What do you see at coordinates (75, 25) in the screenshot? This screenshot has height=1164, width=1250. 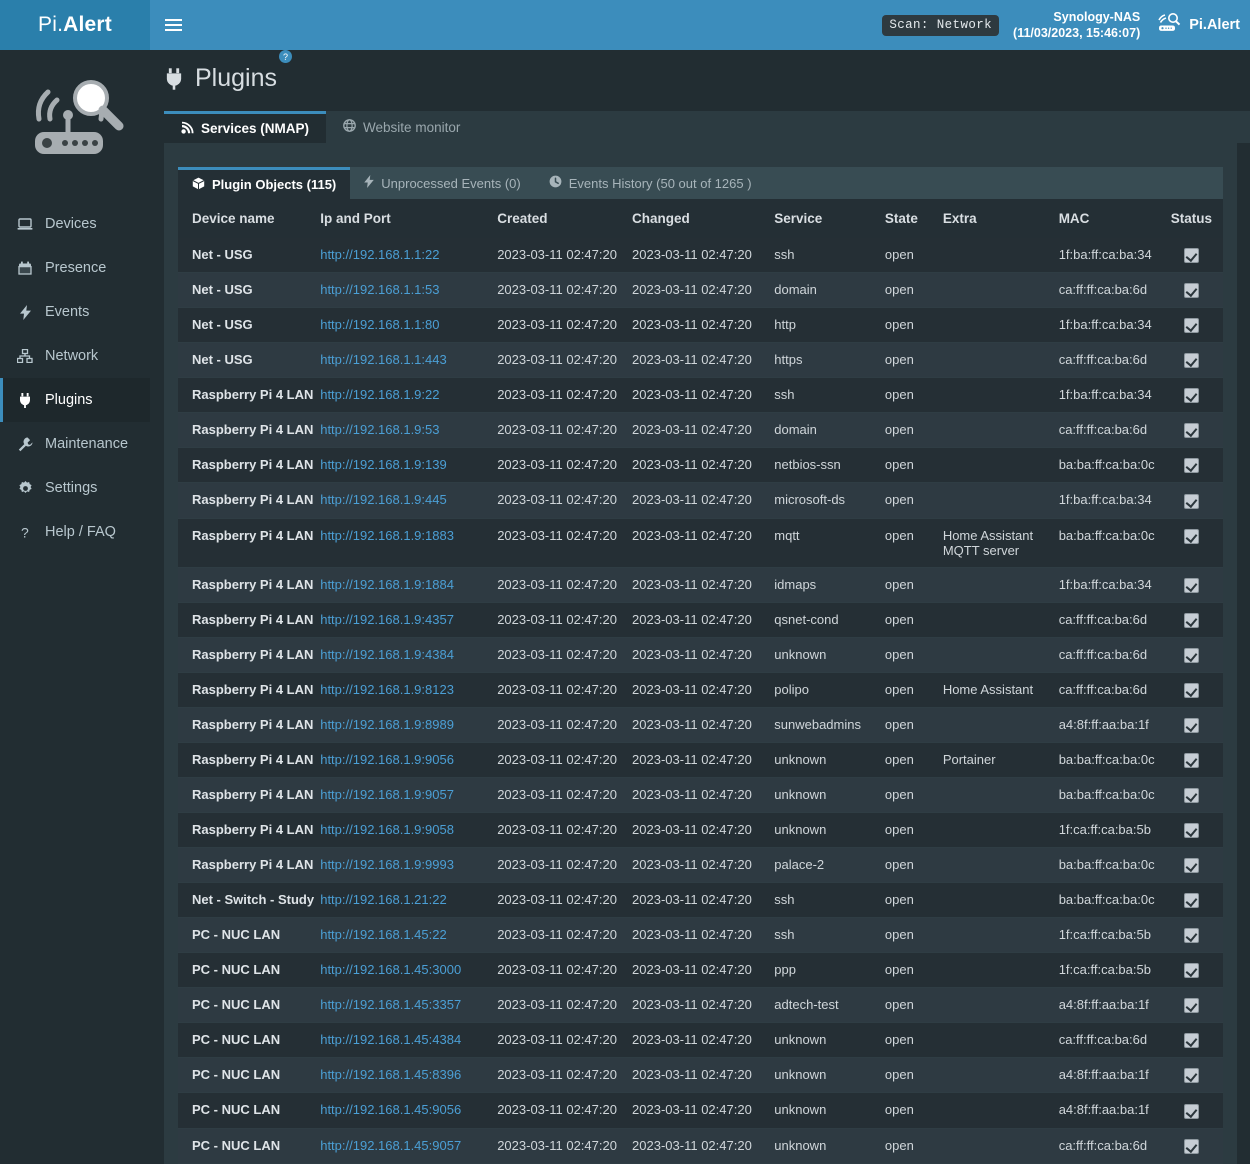 I see `brand-logo-block: Pi.Alert` at bounding box center [75, 25].